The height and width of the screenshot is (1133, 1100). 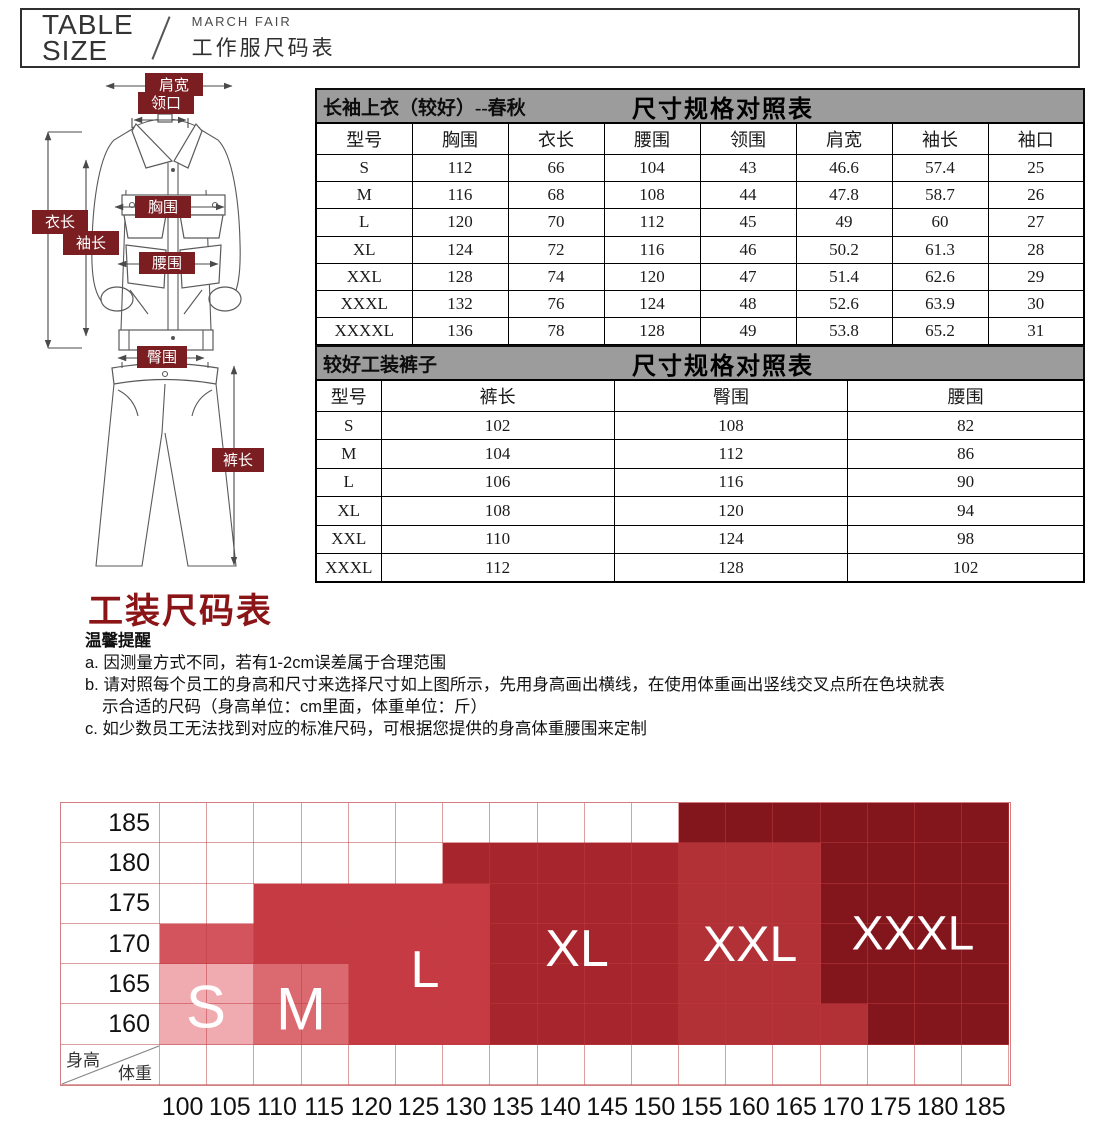 What do you see at coordinates (966, 425) in the screenshot?
I see `table-cell: 82` at bounding box center [966, 425].